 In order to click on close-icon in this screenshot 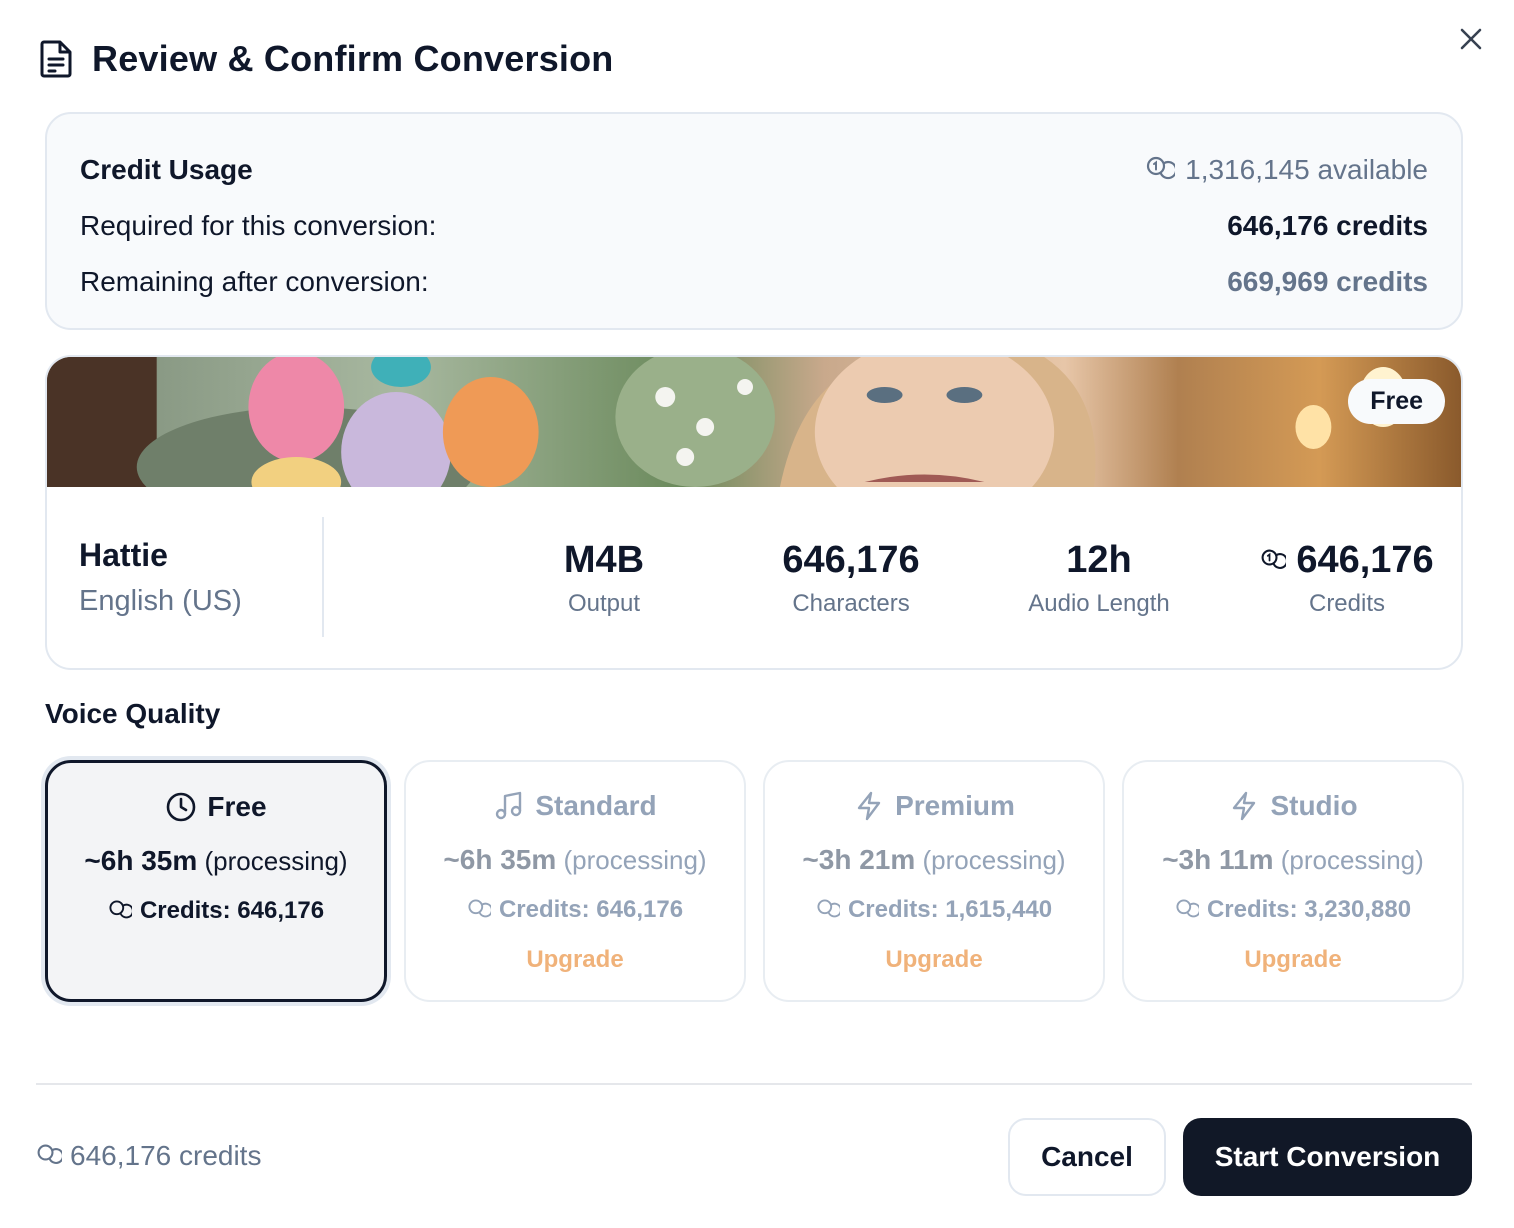, I will do `click(1471, 39)`.